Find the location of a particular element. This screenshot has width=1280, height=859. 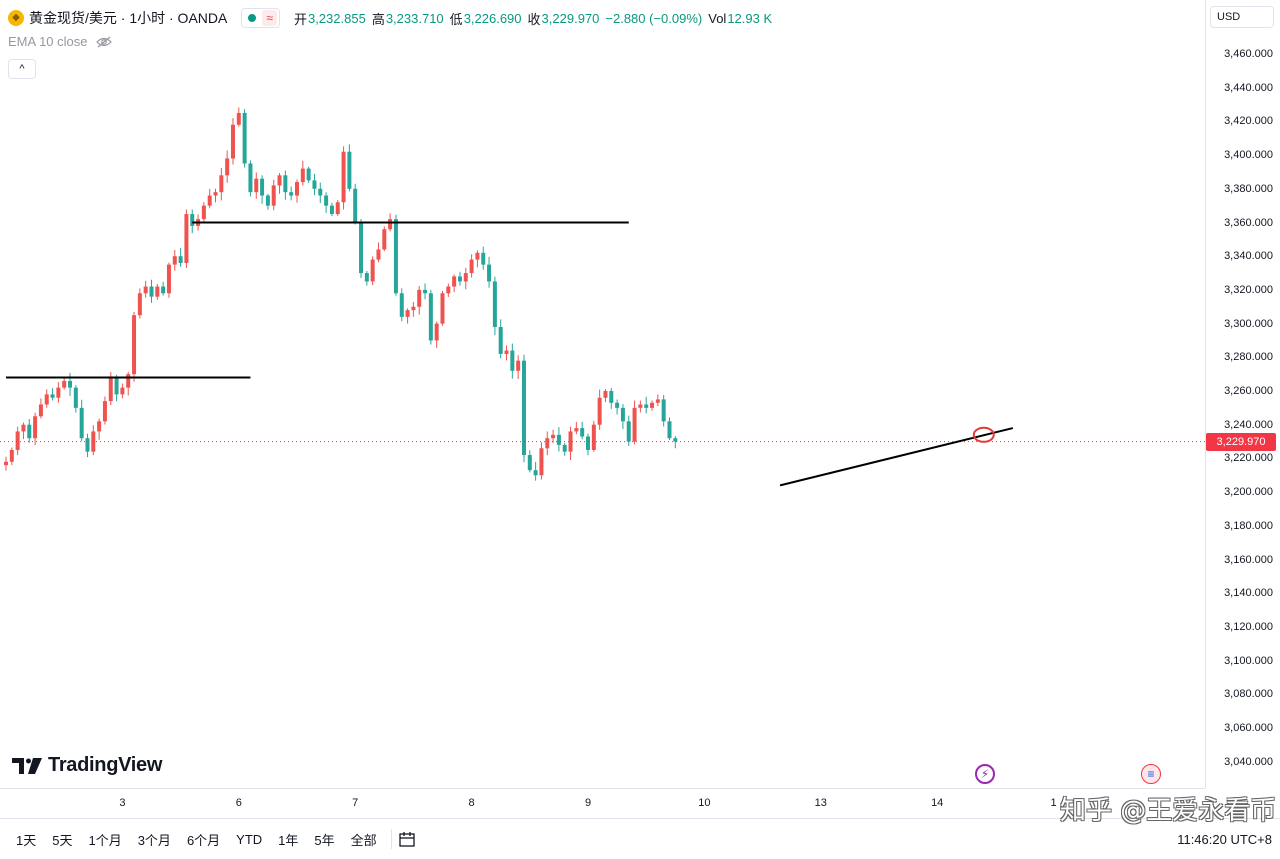

range-button: 5年 is located at coordinates (324, 840).